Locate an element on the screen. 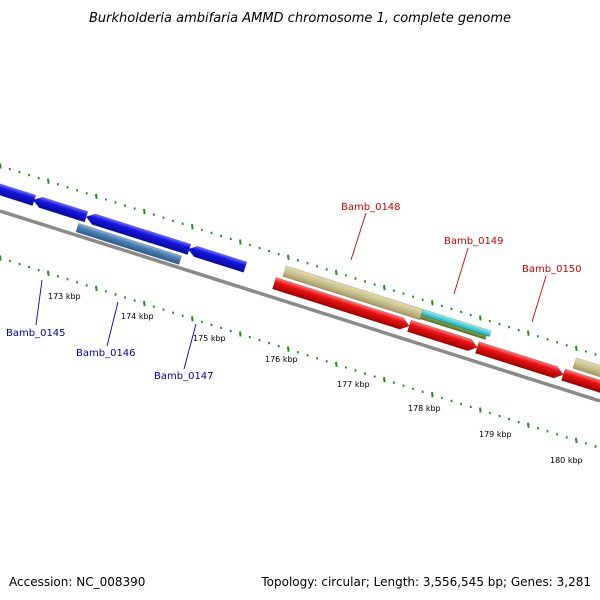  ruler-label-180: 180 kbp is located at coordinates (566, 460).